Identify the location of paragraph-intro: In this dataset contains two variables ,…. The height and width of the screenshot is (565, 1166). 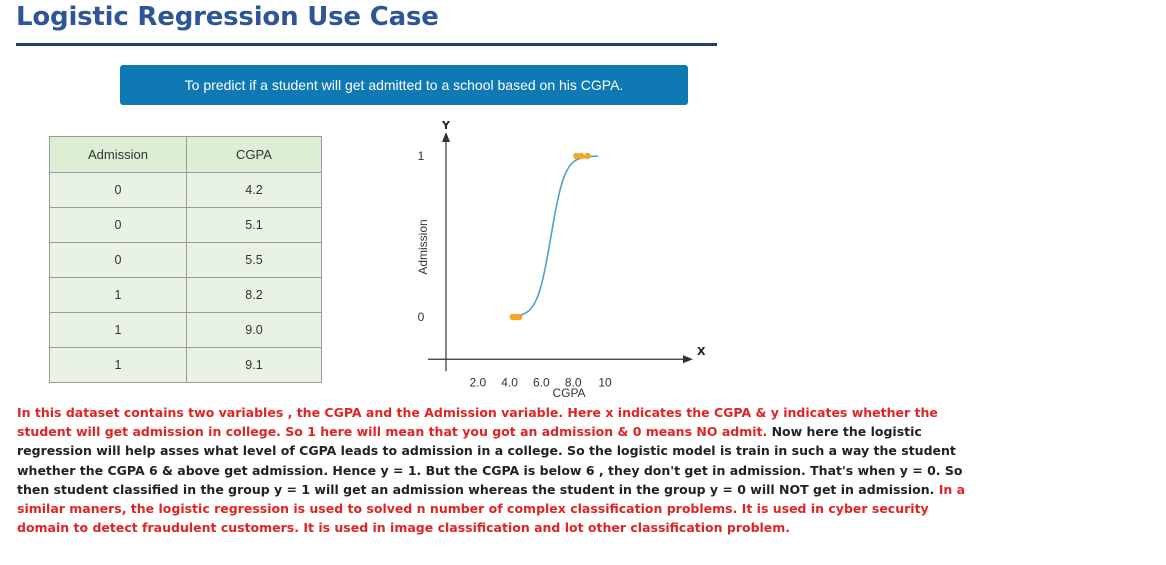
(477, 422).